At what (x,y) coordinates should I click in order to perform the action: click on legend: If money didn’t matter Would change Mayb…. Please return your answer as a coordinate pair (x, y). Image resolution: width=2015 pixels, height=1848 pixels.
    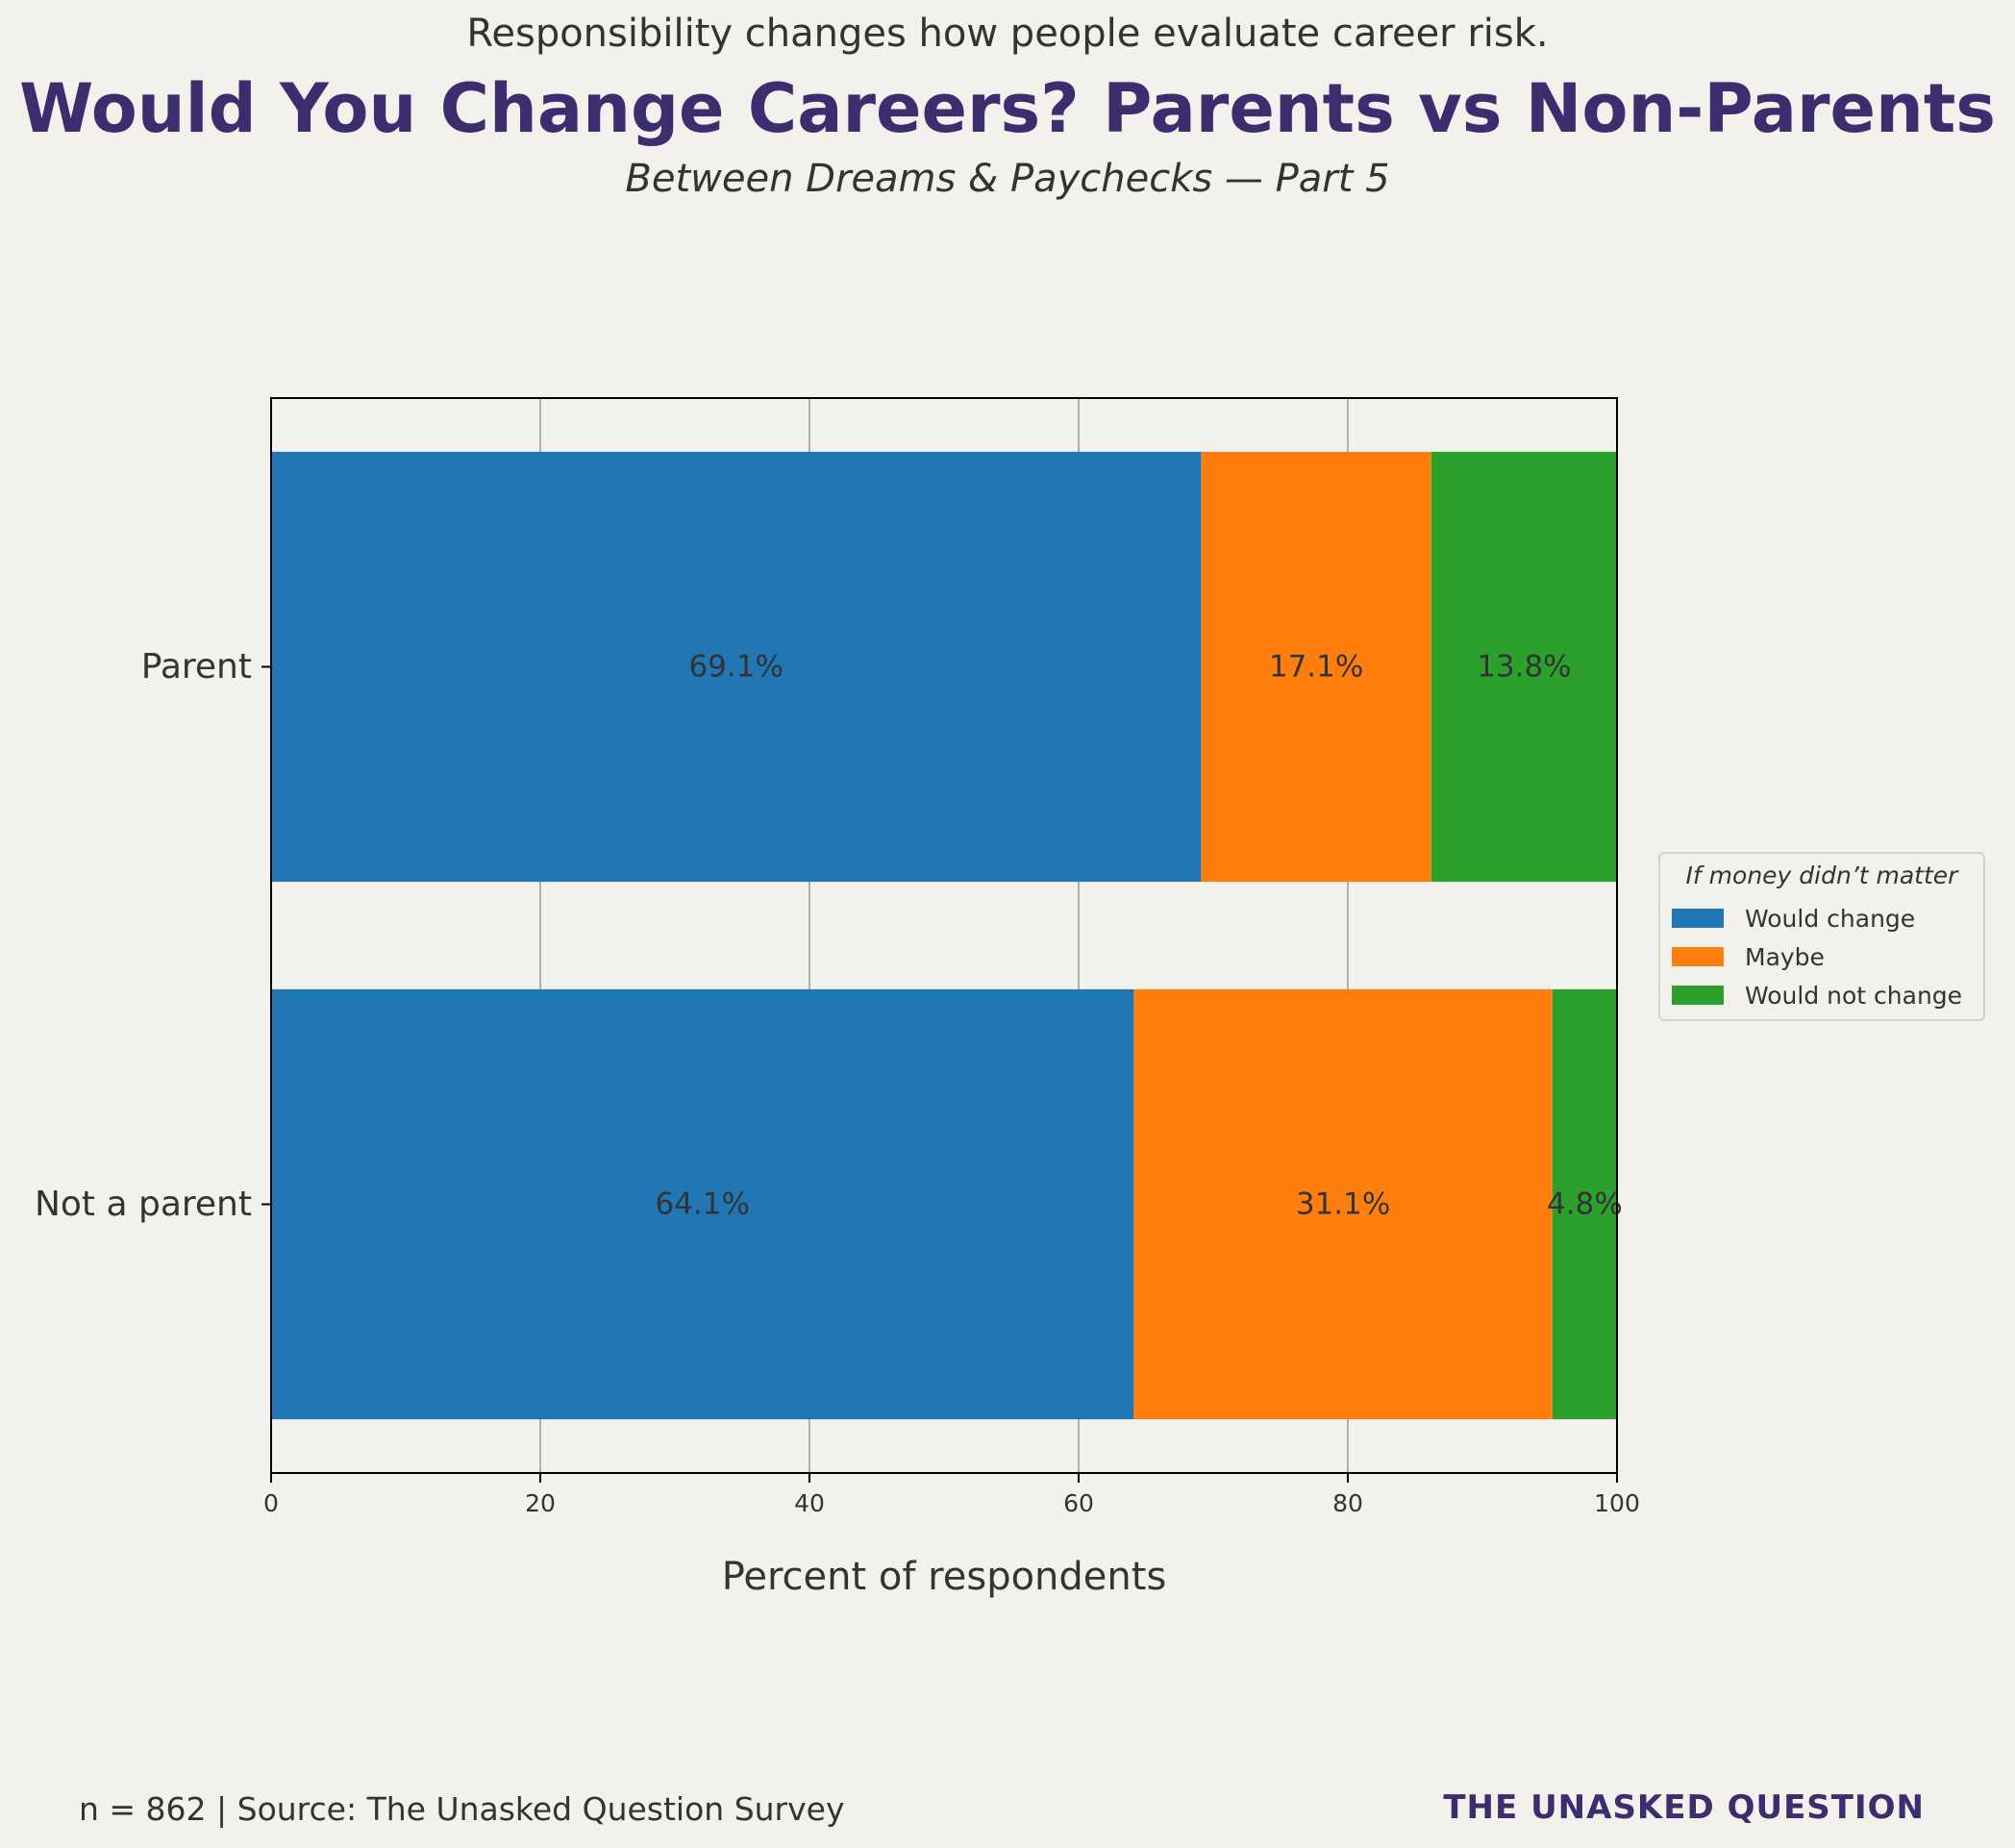
    Looking at the image, I should click on (1821, 936).